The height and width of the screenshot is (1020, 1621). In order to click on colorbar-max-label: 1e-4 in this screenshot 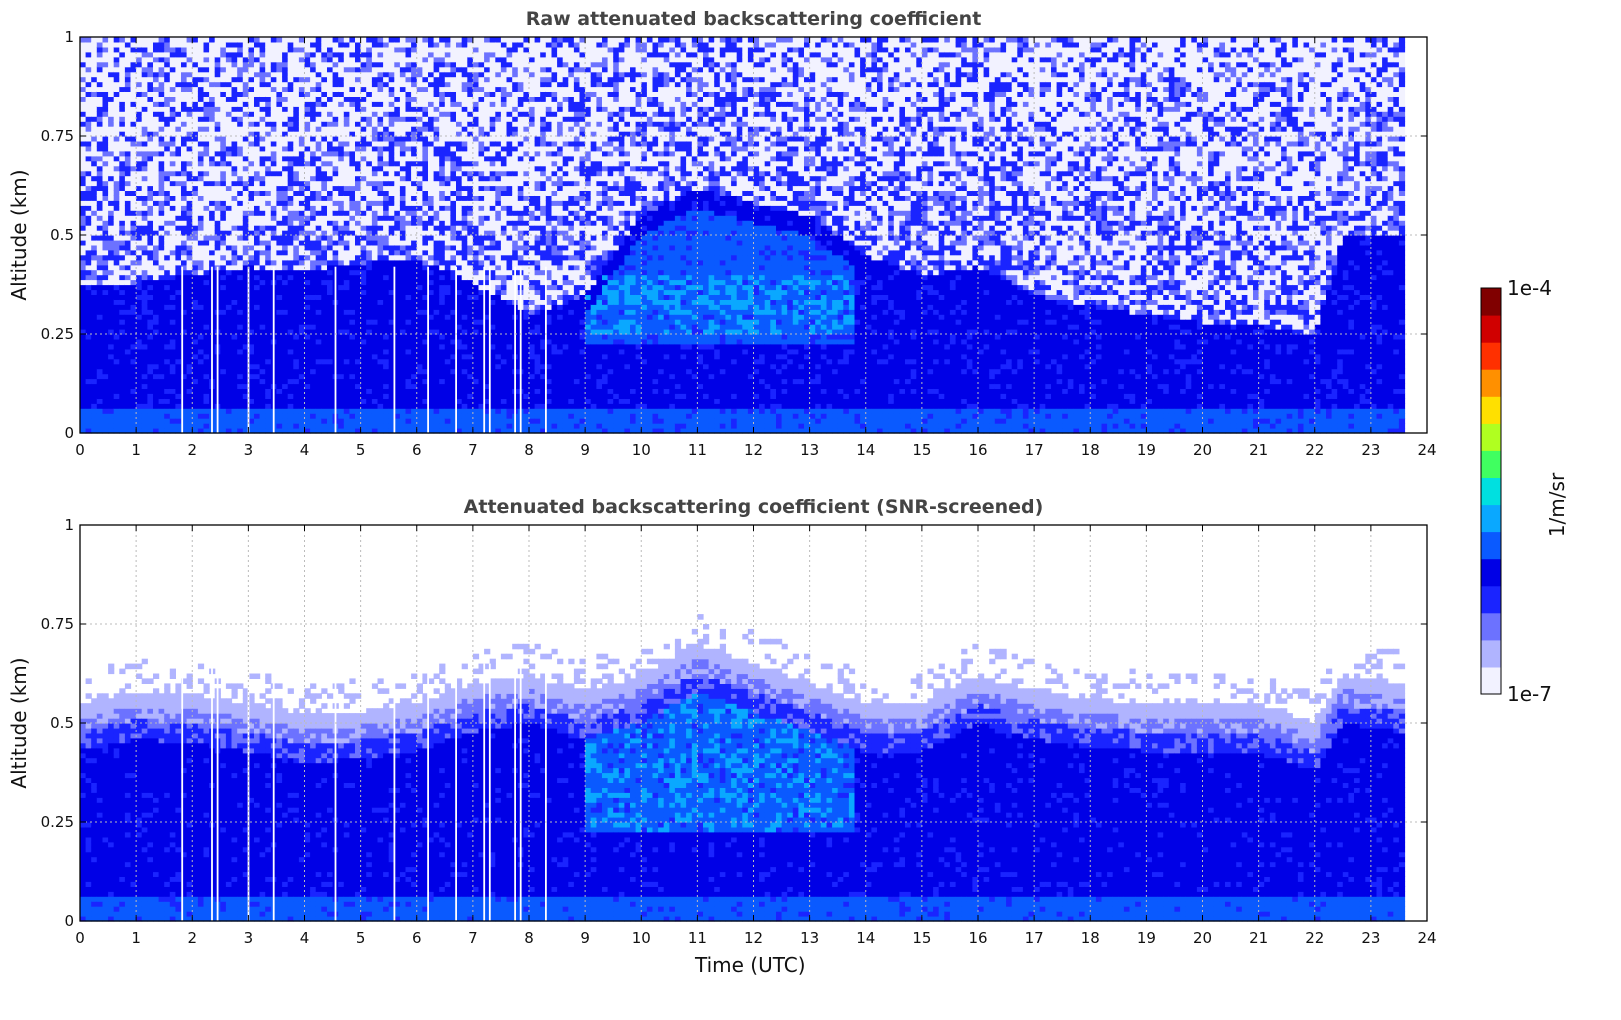, I will do `click(1529, 288)`.